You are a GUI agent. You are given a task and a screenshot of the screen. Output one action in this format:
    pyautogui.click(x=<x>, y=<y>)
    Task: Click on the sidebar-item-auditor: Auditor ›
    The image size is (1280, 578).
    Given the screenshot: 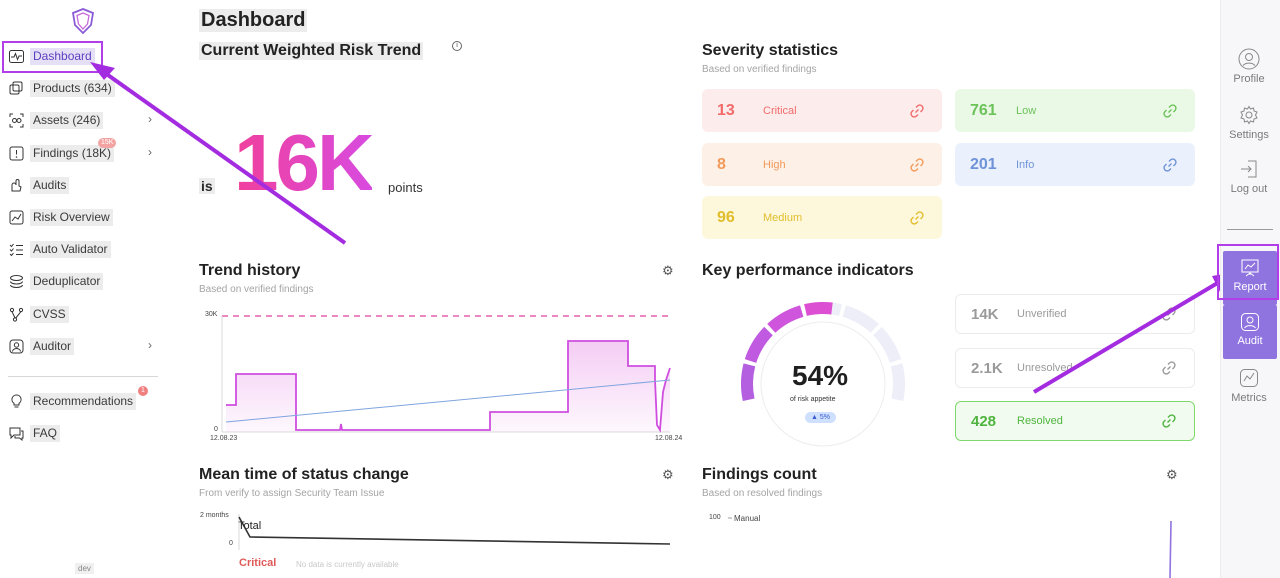 What is the action you would take?
    pyautogui.click(x=80, y=346)
    